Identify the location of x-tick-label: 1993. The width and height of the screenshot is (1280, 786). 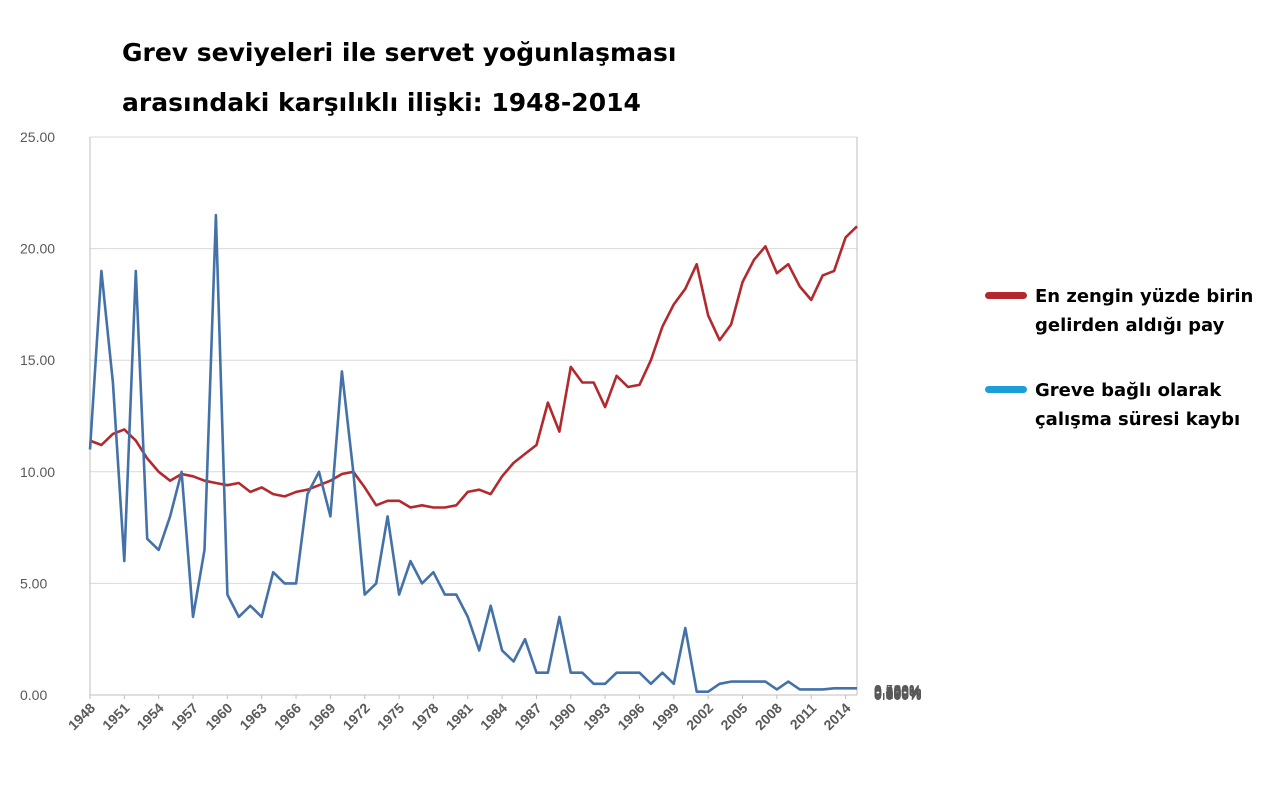
(596, 716).